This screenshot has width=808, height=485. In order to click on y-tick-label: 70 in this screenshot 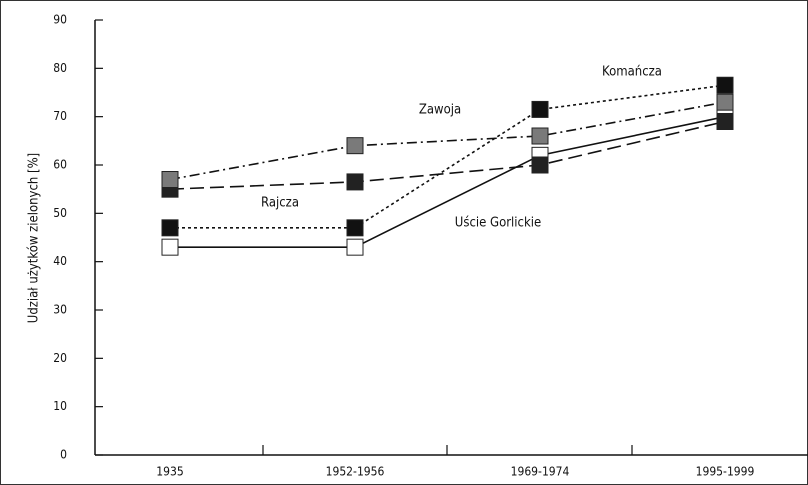, I will do `click(60, 116)`.